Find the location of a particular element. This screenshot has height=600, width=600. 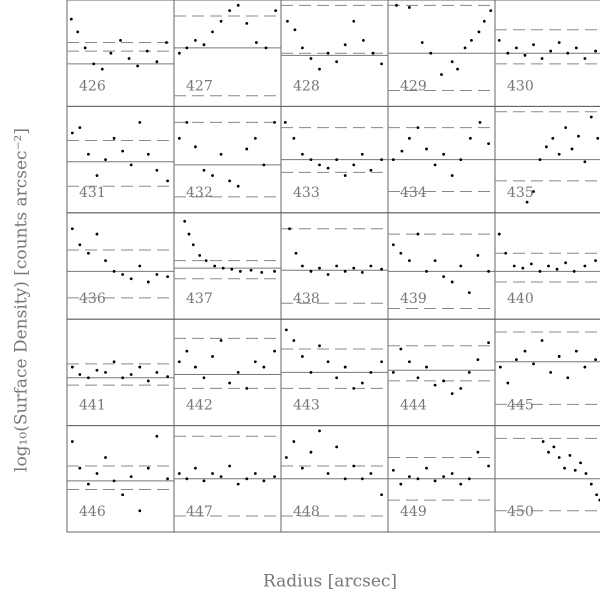

panel-label: 447 is located at coordinates (199, 512).